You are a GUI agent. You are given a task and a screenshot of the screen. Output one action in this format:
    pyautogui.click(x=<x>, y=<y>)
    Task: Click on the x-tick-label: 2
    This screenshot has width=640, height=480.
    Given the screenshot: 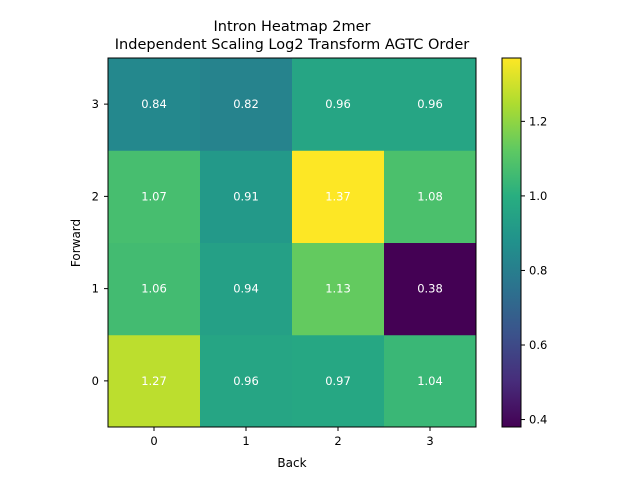 What is the action you would take?
    pyautogui.click(x=337, y=441)
    